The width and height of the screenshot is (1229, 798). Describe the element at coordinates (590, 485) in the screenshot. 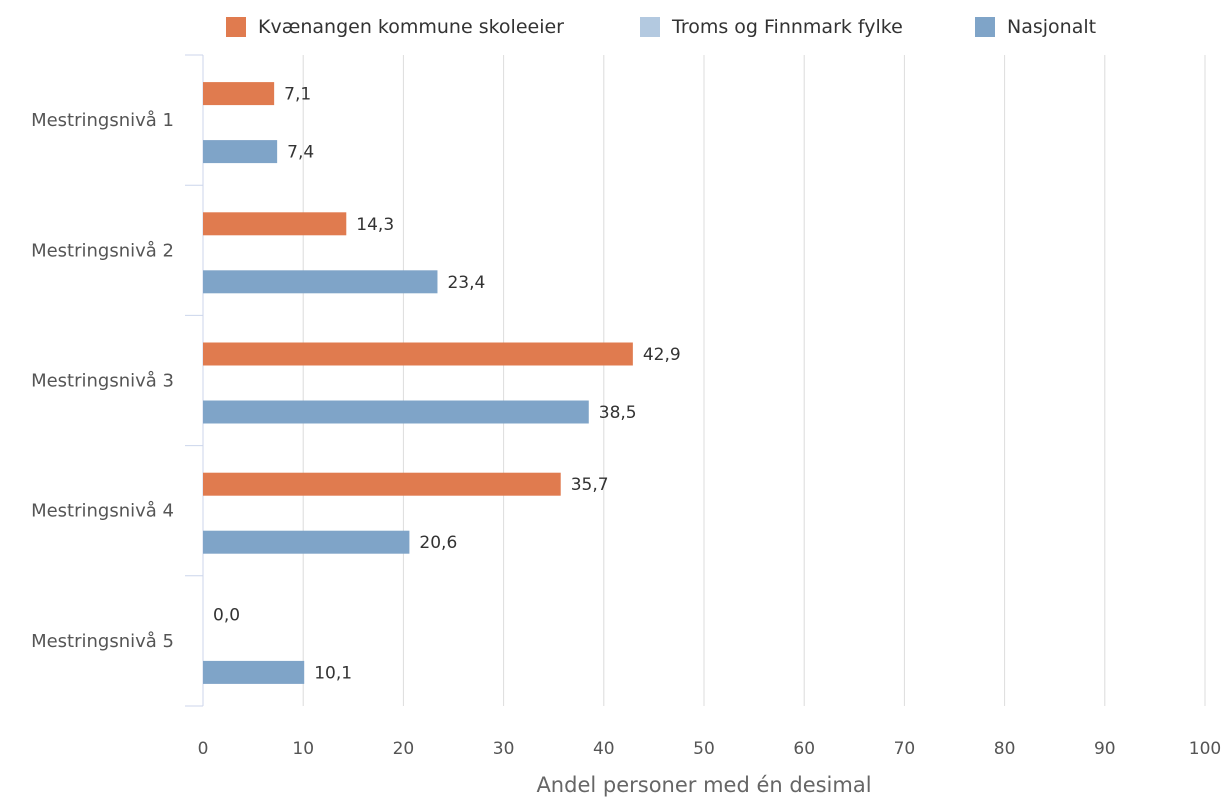

I see `data-label-kvaenangen-4: 35,7` at that location.